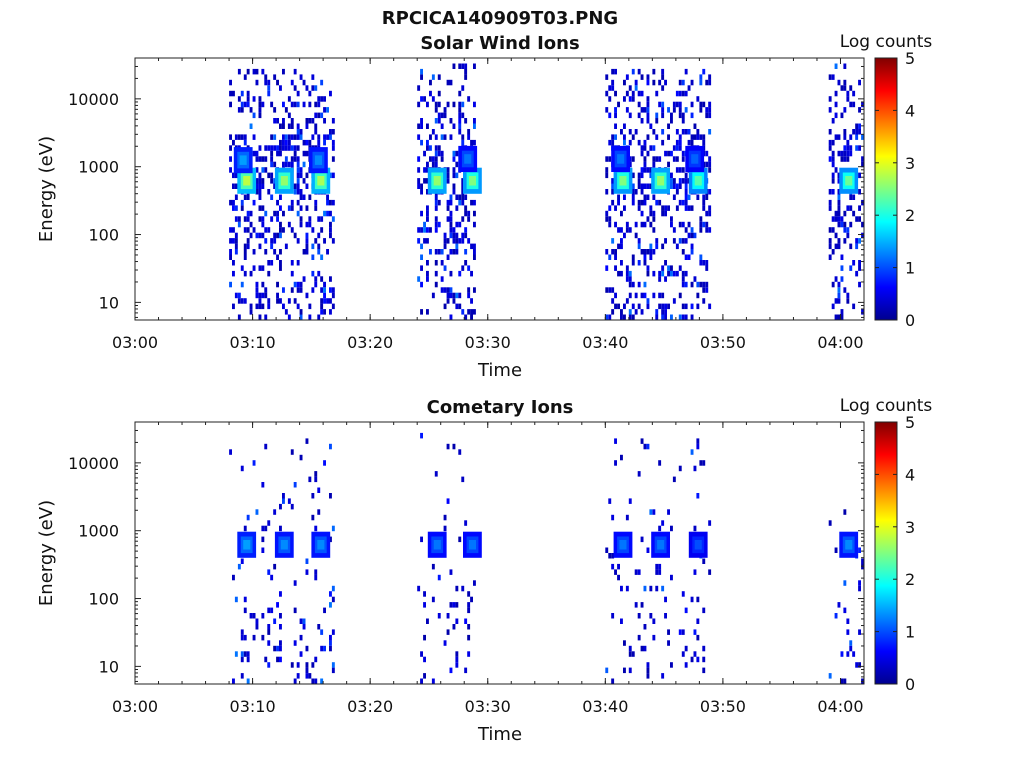 This screenshot has height=768, width=1024. Describe the element at coordinates (488, 706) in the screenshot. I see `x-tick-label: 03:30` at that location.